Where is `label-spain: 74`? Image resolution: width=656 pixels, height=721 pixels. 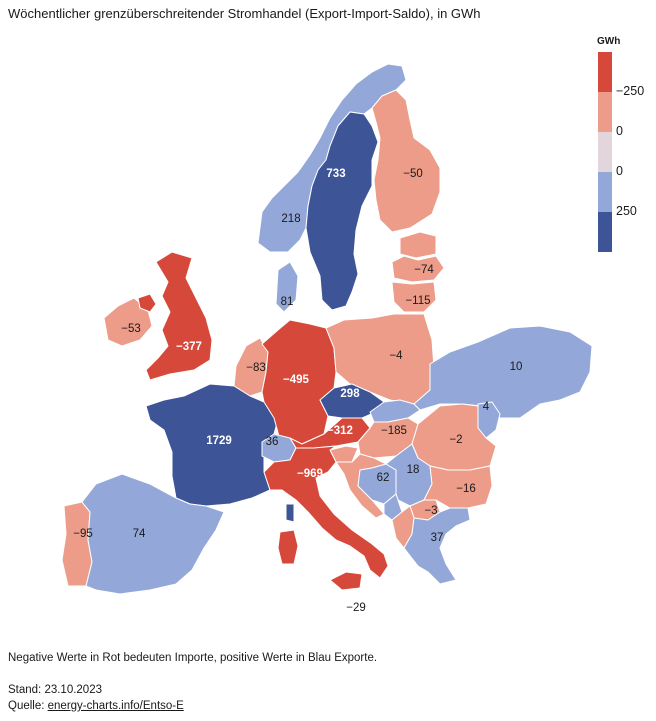
label-spain: 74 is located at coordinates (139, 534).